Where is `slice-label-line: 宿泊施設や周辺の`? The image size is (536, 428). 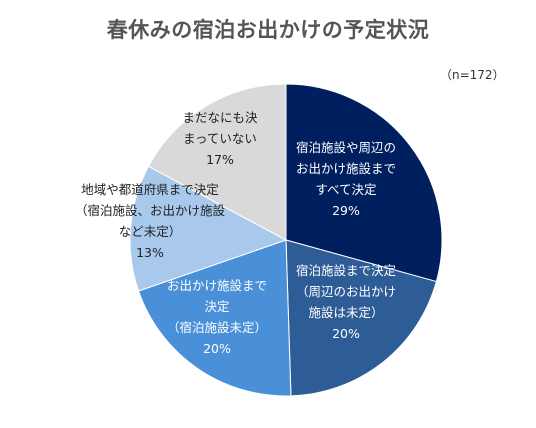
slice-label-line: 宿泊施設や周辺の is located at coordinates (346, 147).